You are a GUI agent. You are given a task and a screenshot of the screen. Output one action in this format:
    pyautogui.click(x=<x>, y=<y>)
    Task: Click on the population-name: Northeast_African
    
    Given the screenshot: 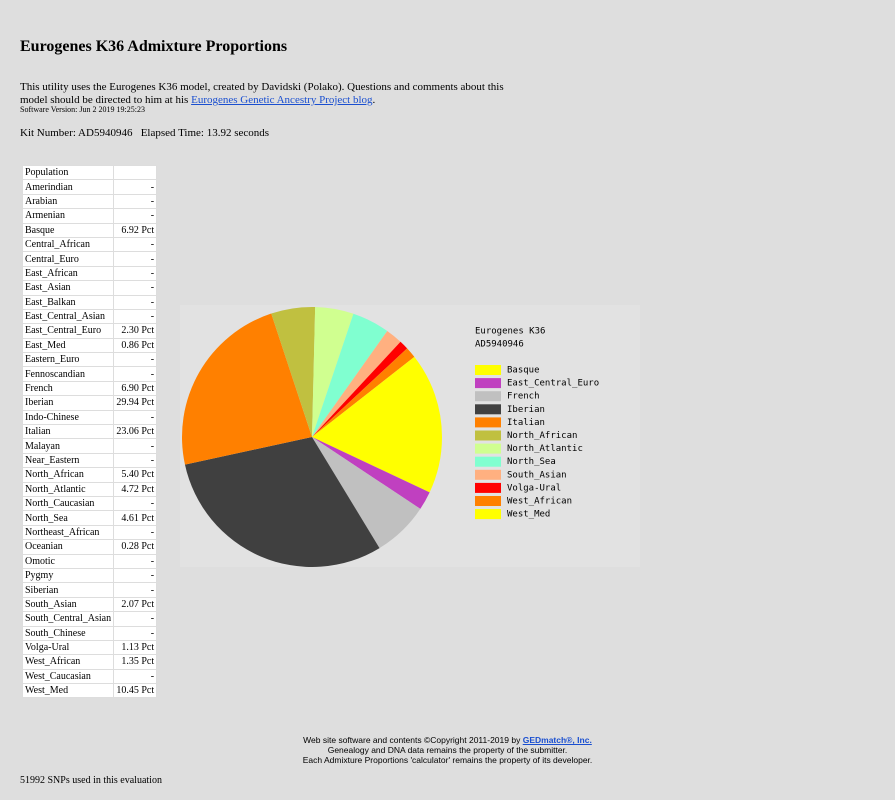 What is the action you would take?
    pyautogui.click(x=68, y=532)
    